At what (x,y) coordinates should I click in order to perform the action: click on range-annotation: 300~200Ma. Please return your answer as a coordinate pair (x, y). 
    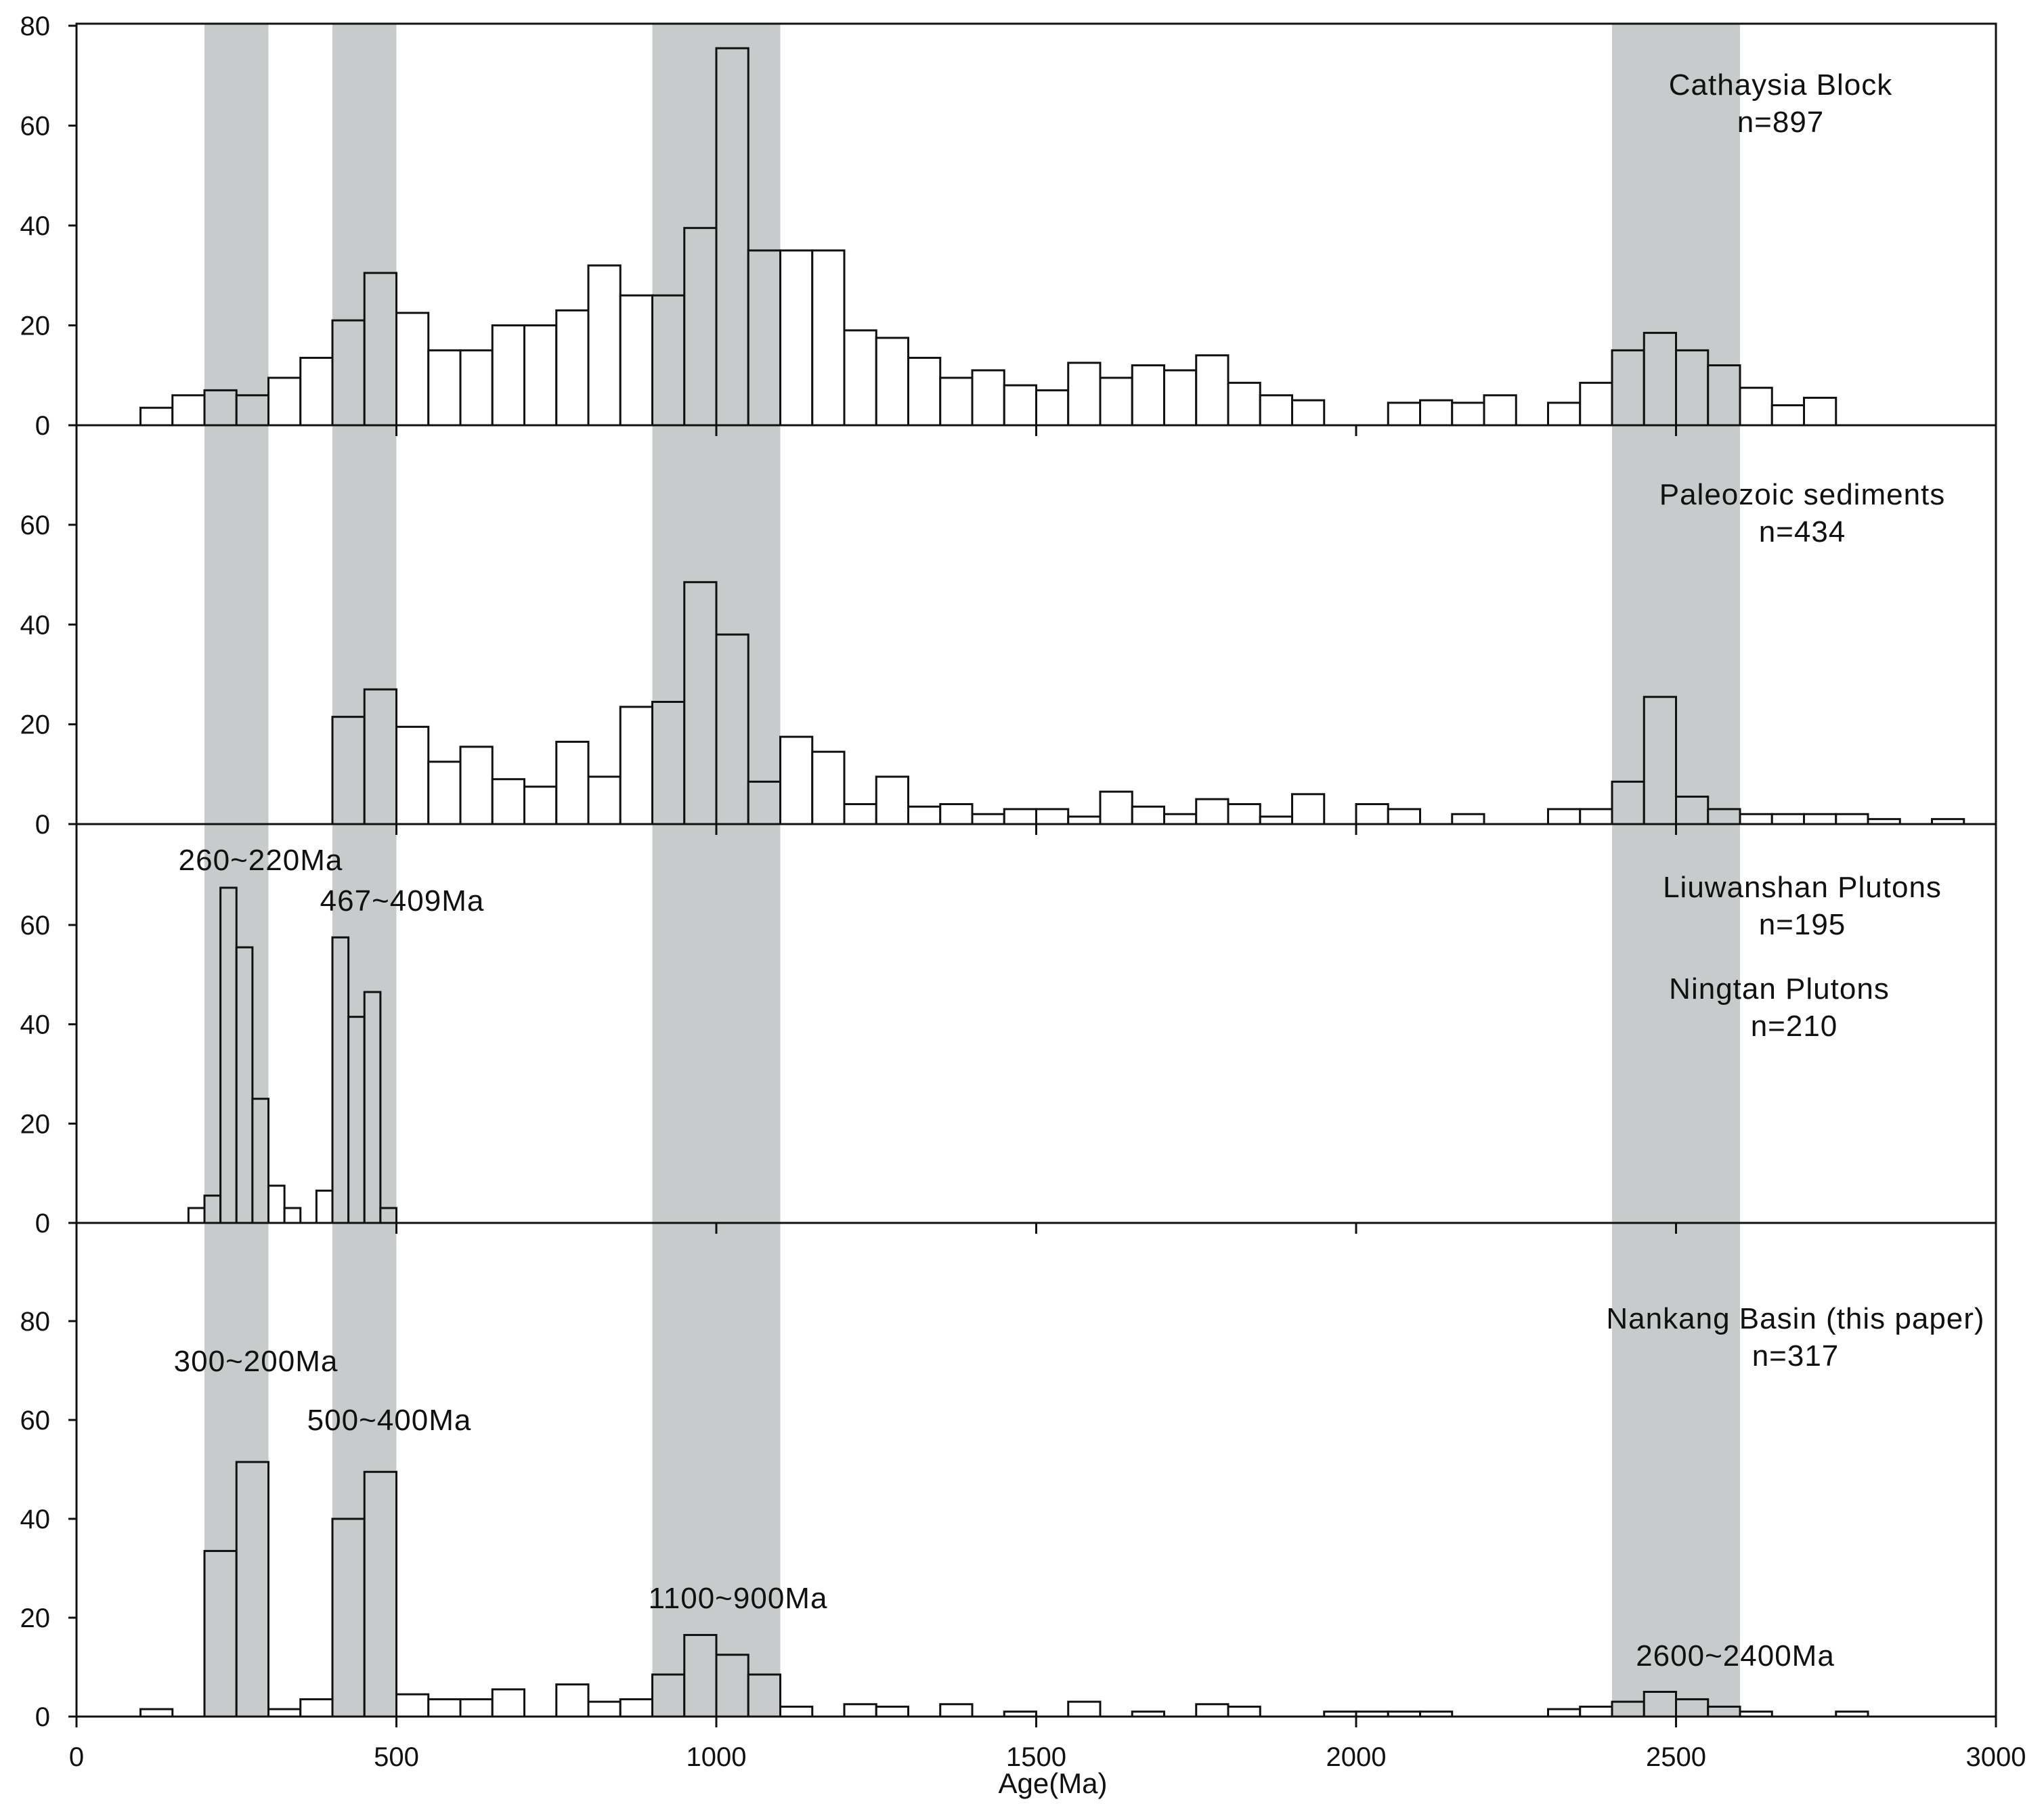
    Looking at the image, I should click on (256, 1361).